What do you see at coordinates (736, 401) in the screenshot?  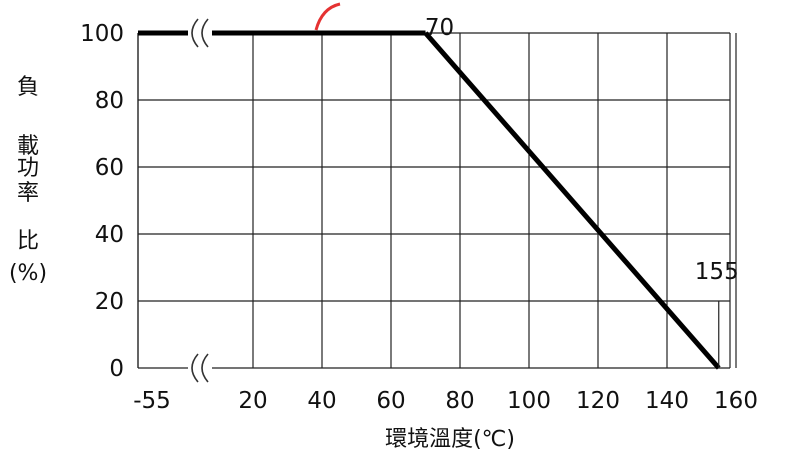 I see `x-tick-label: 160` at bounding box center [736, 401].